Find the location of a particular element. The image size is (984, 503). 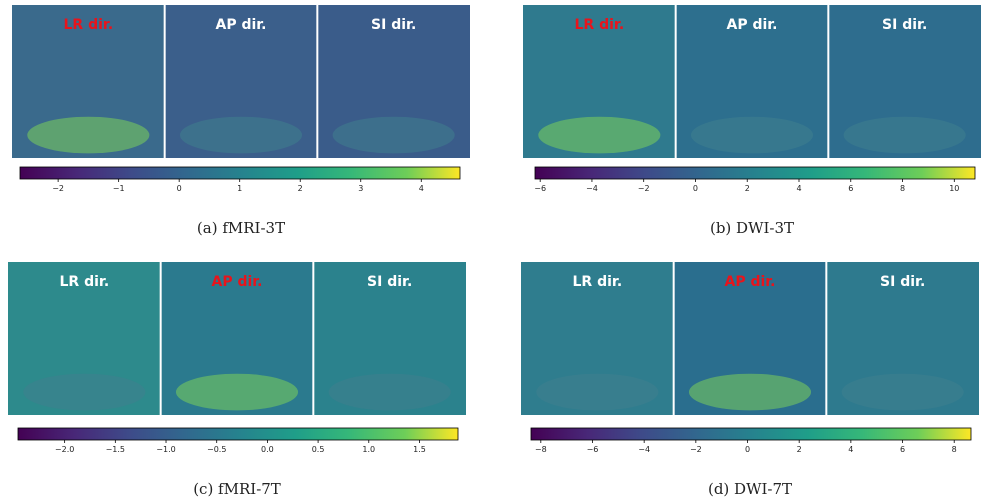

caption: (d) DWI-7T is located at coordinates (750, 489).